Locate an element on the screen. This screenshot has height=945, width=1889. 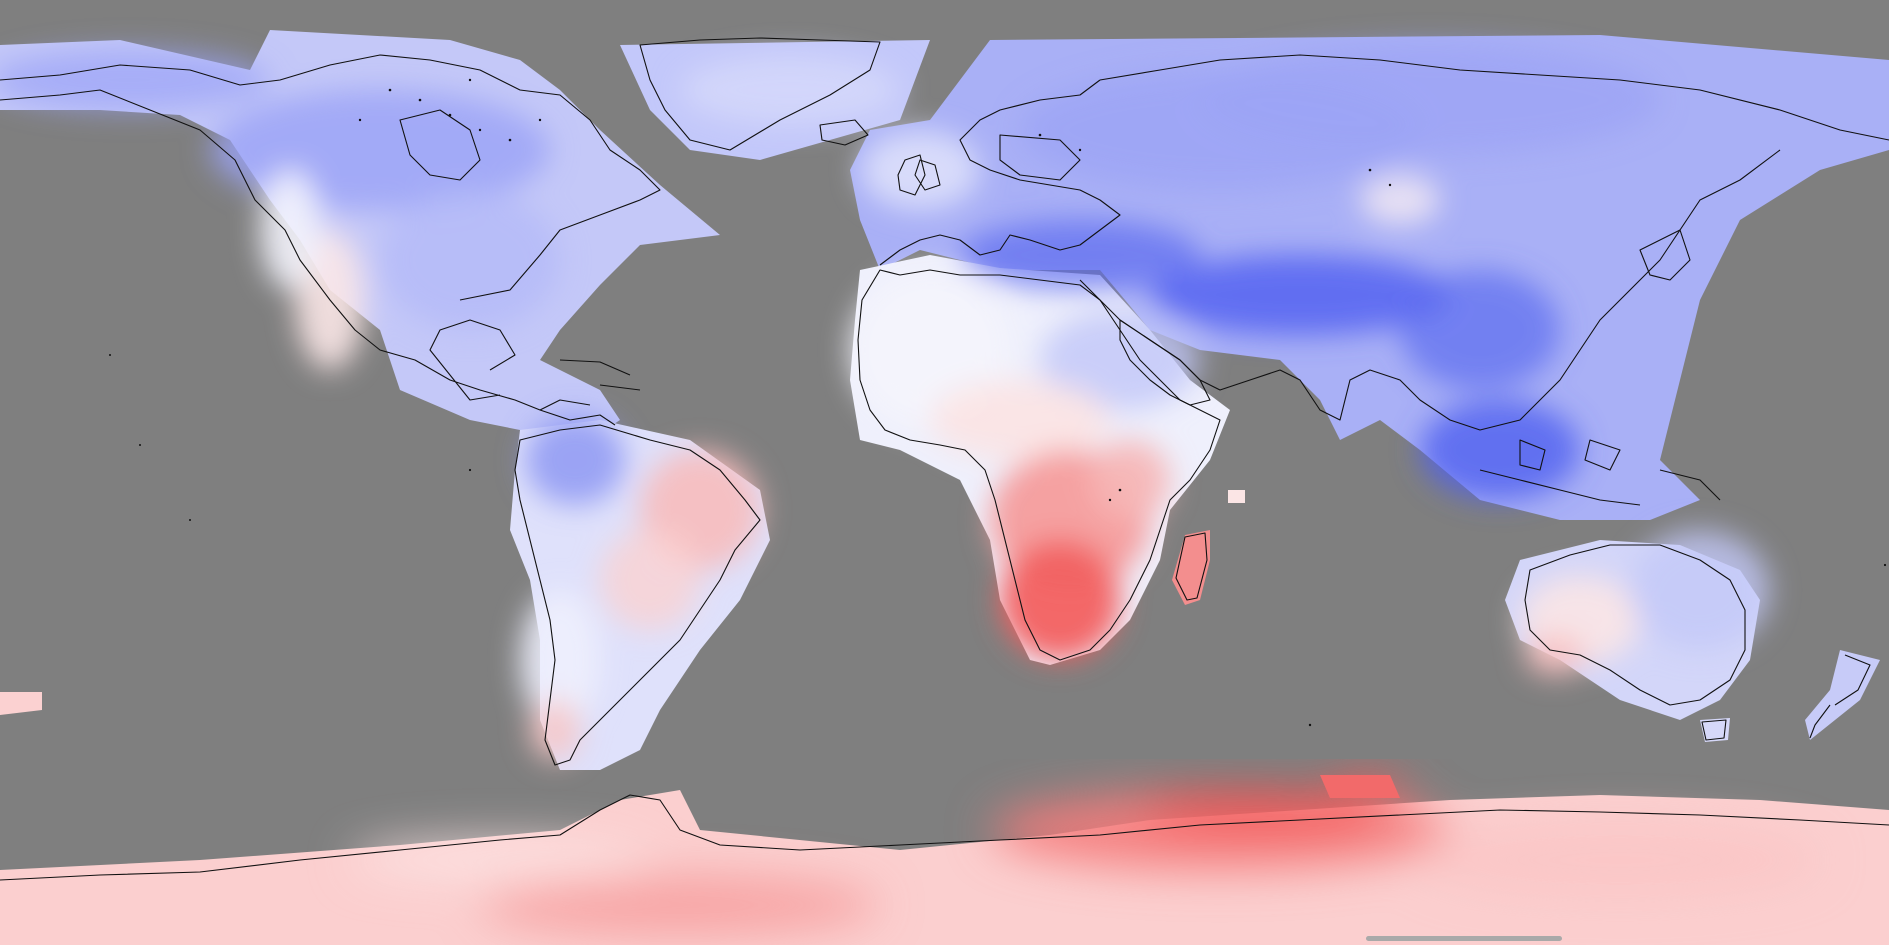
coast-australia is located at coordinates (1635, 625).